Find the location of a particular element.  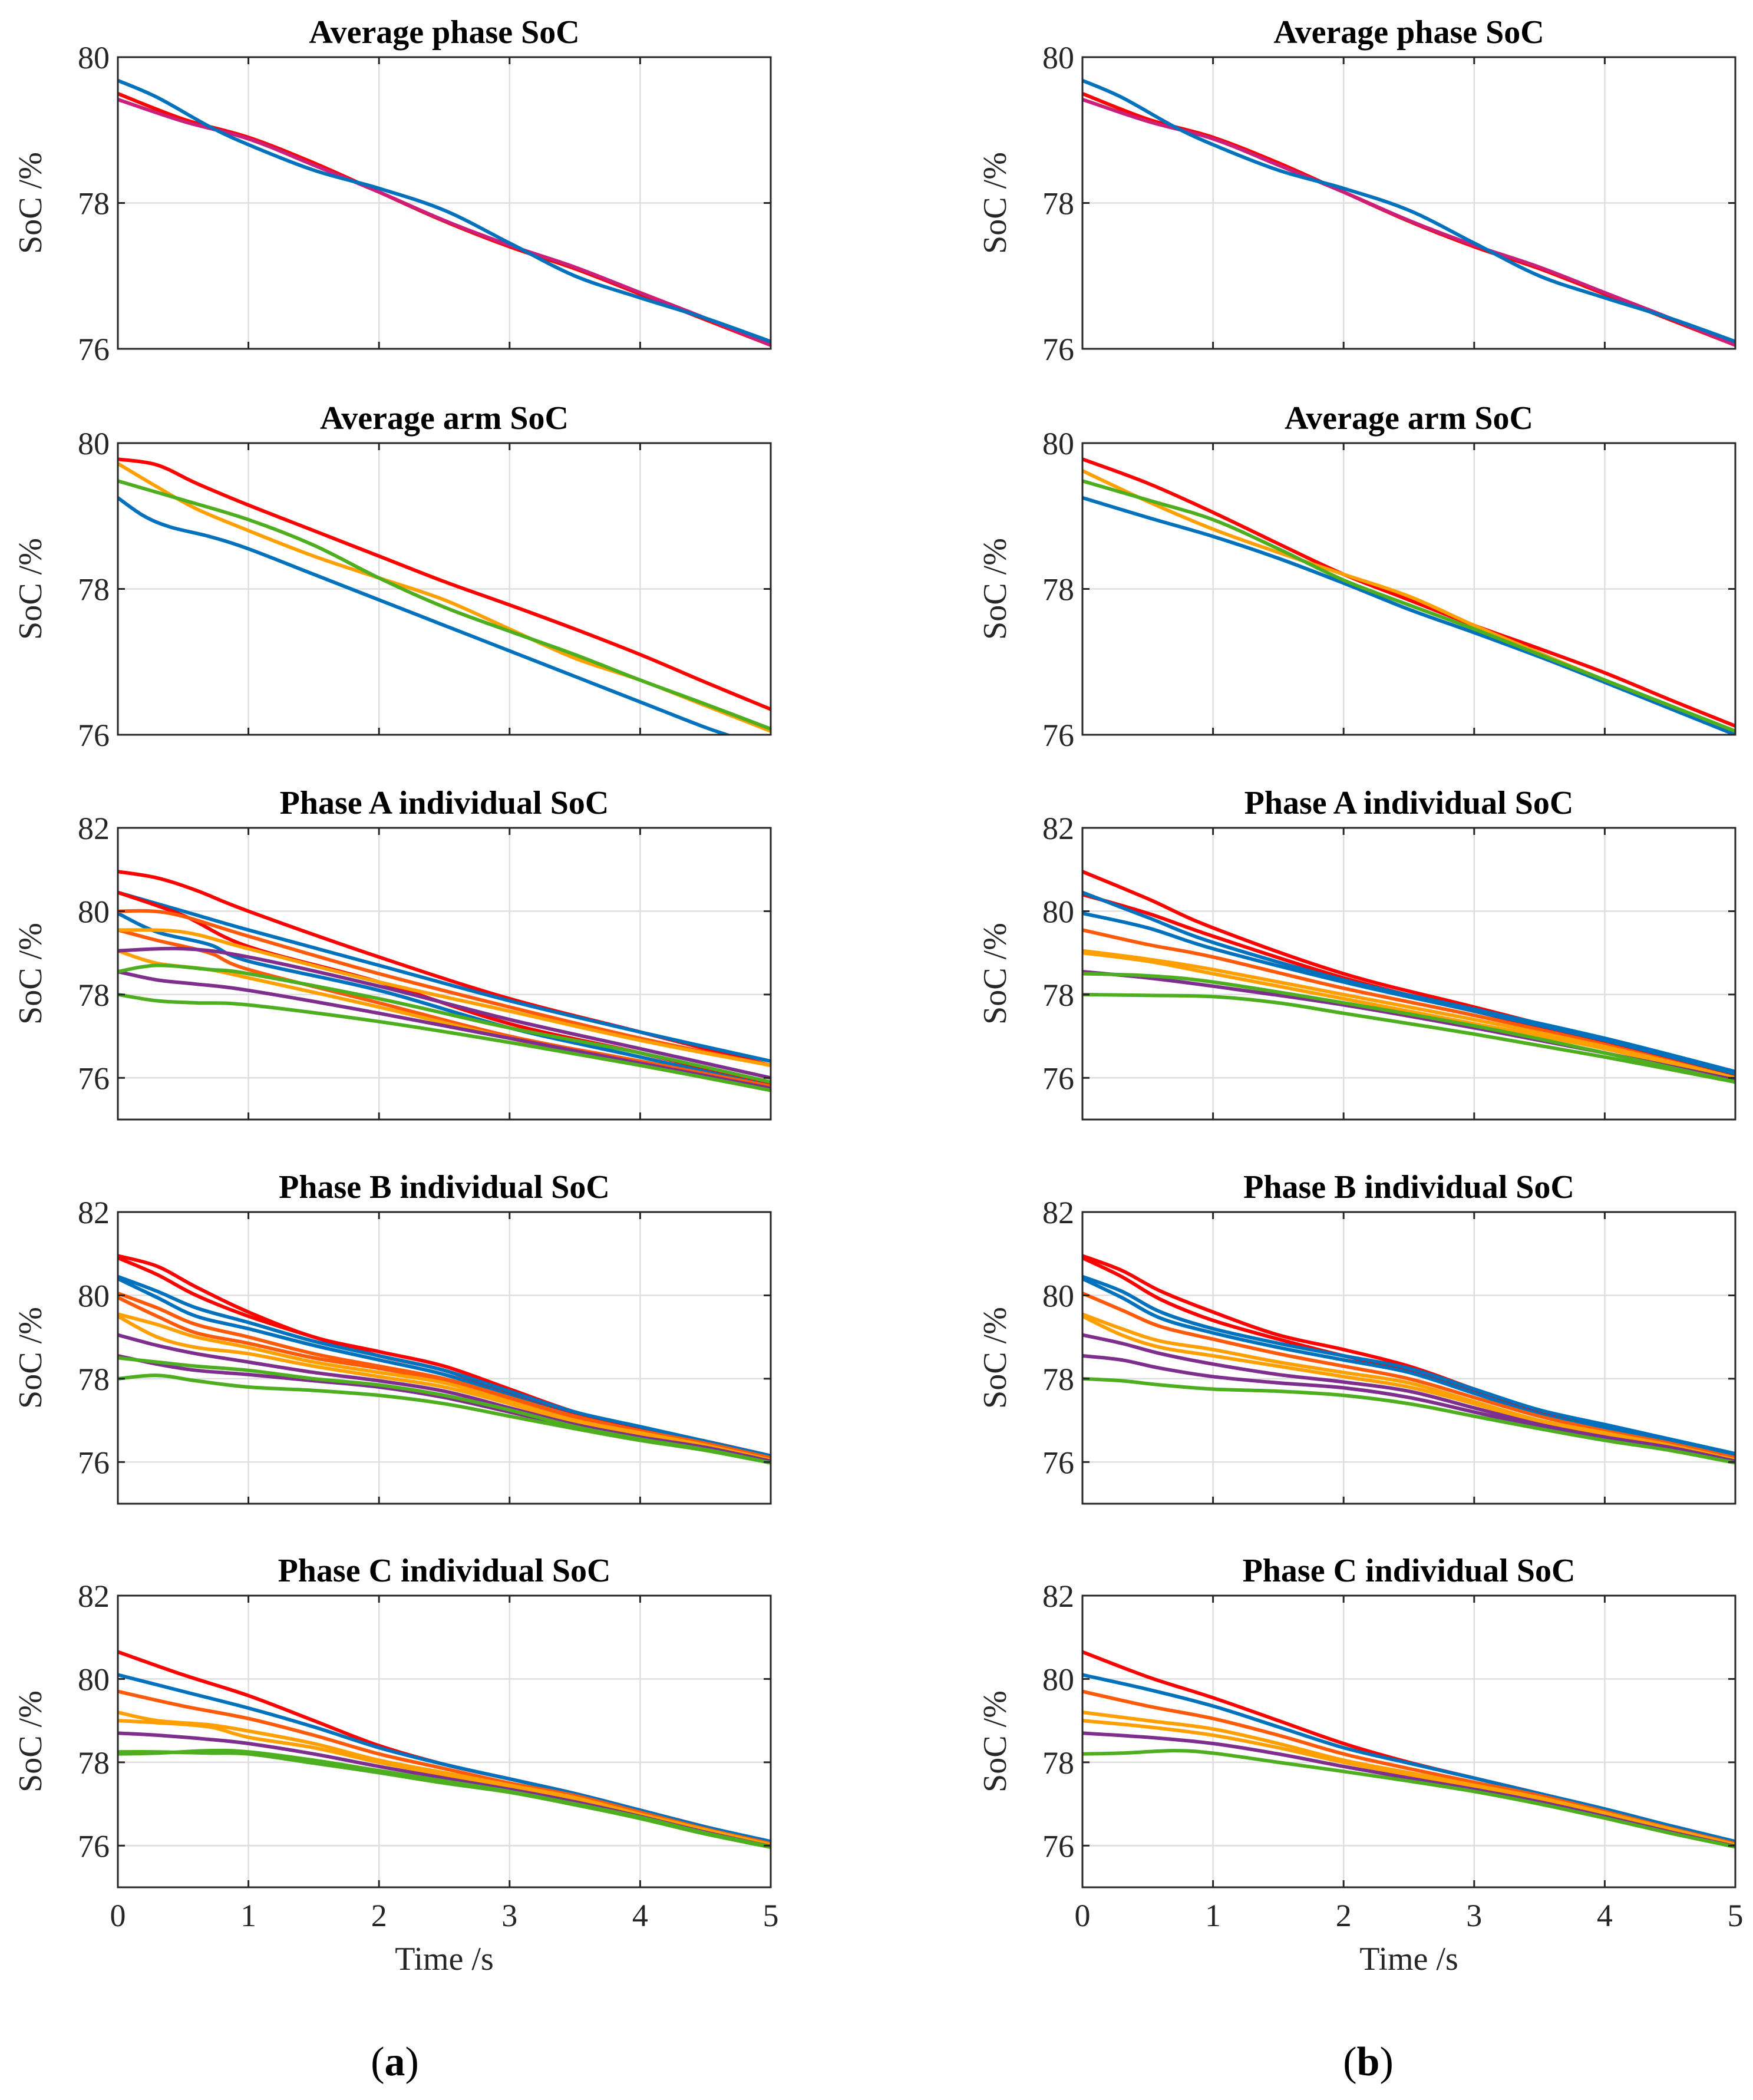

series-line-sm2 is located at coordinates (444, 976).